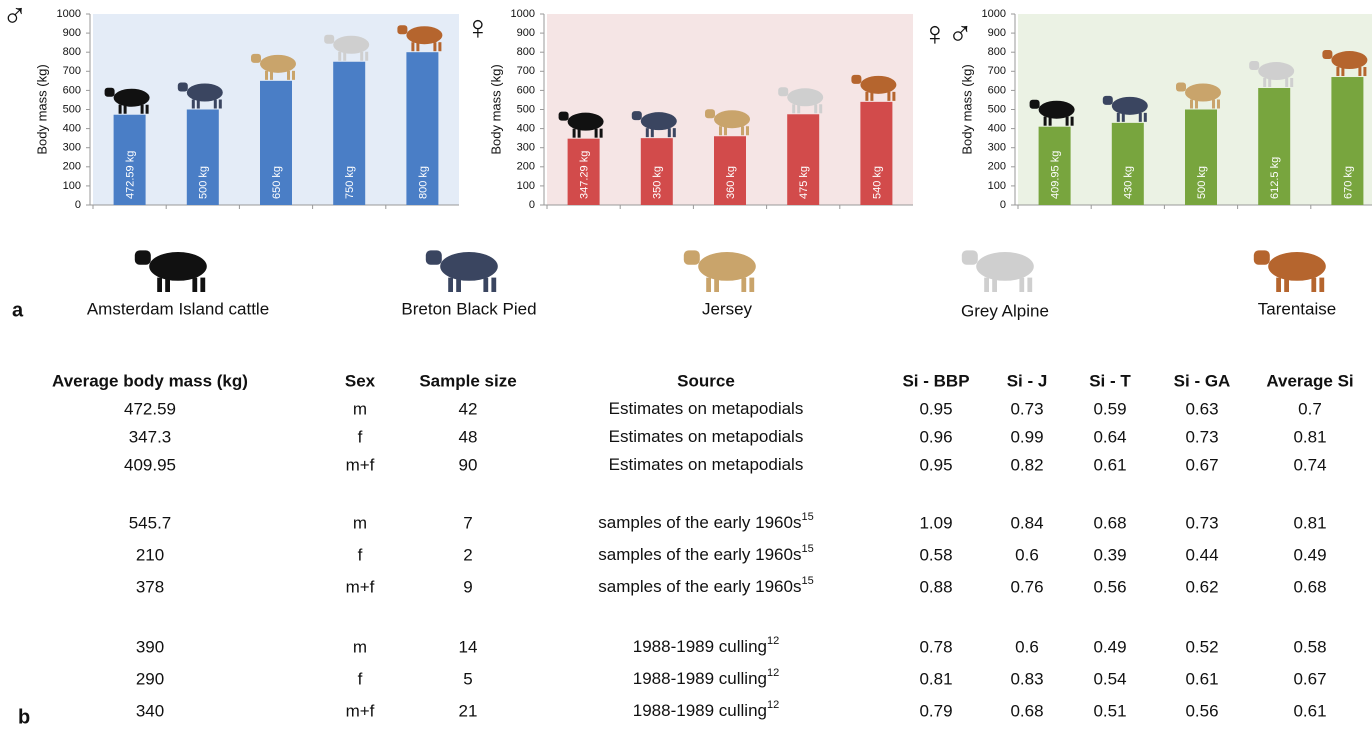 This screenshot has height=736, width=1372. I want to click on y-tick-label: 1000, so click(994, 14).